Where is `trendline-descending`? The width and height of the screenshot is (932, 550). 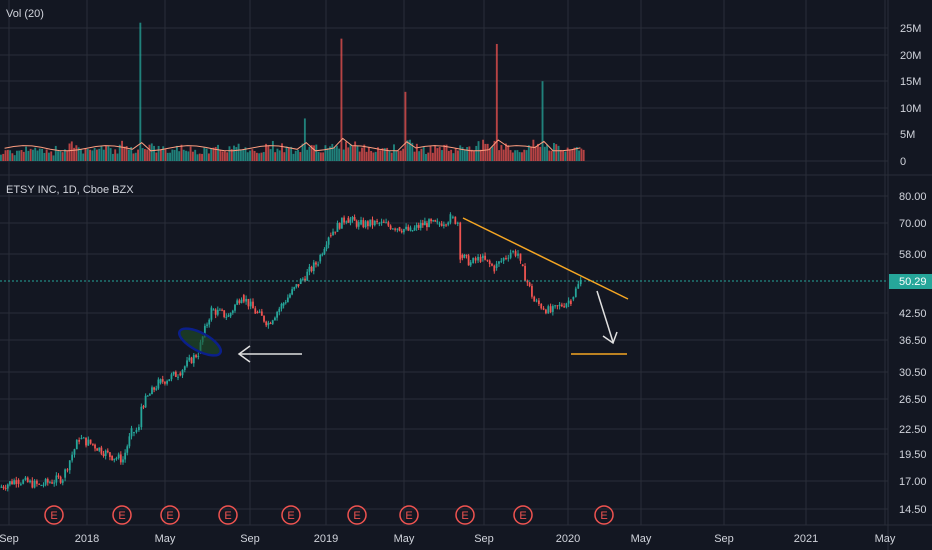 trendline-descending is located at coordinates (545, 258).